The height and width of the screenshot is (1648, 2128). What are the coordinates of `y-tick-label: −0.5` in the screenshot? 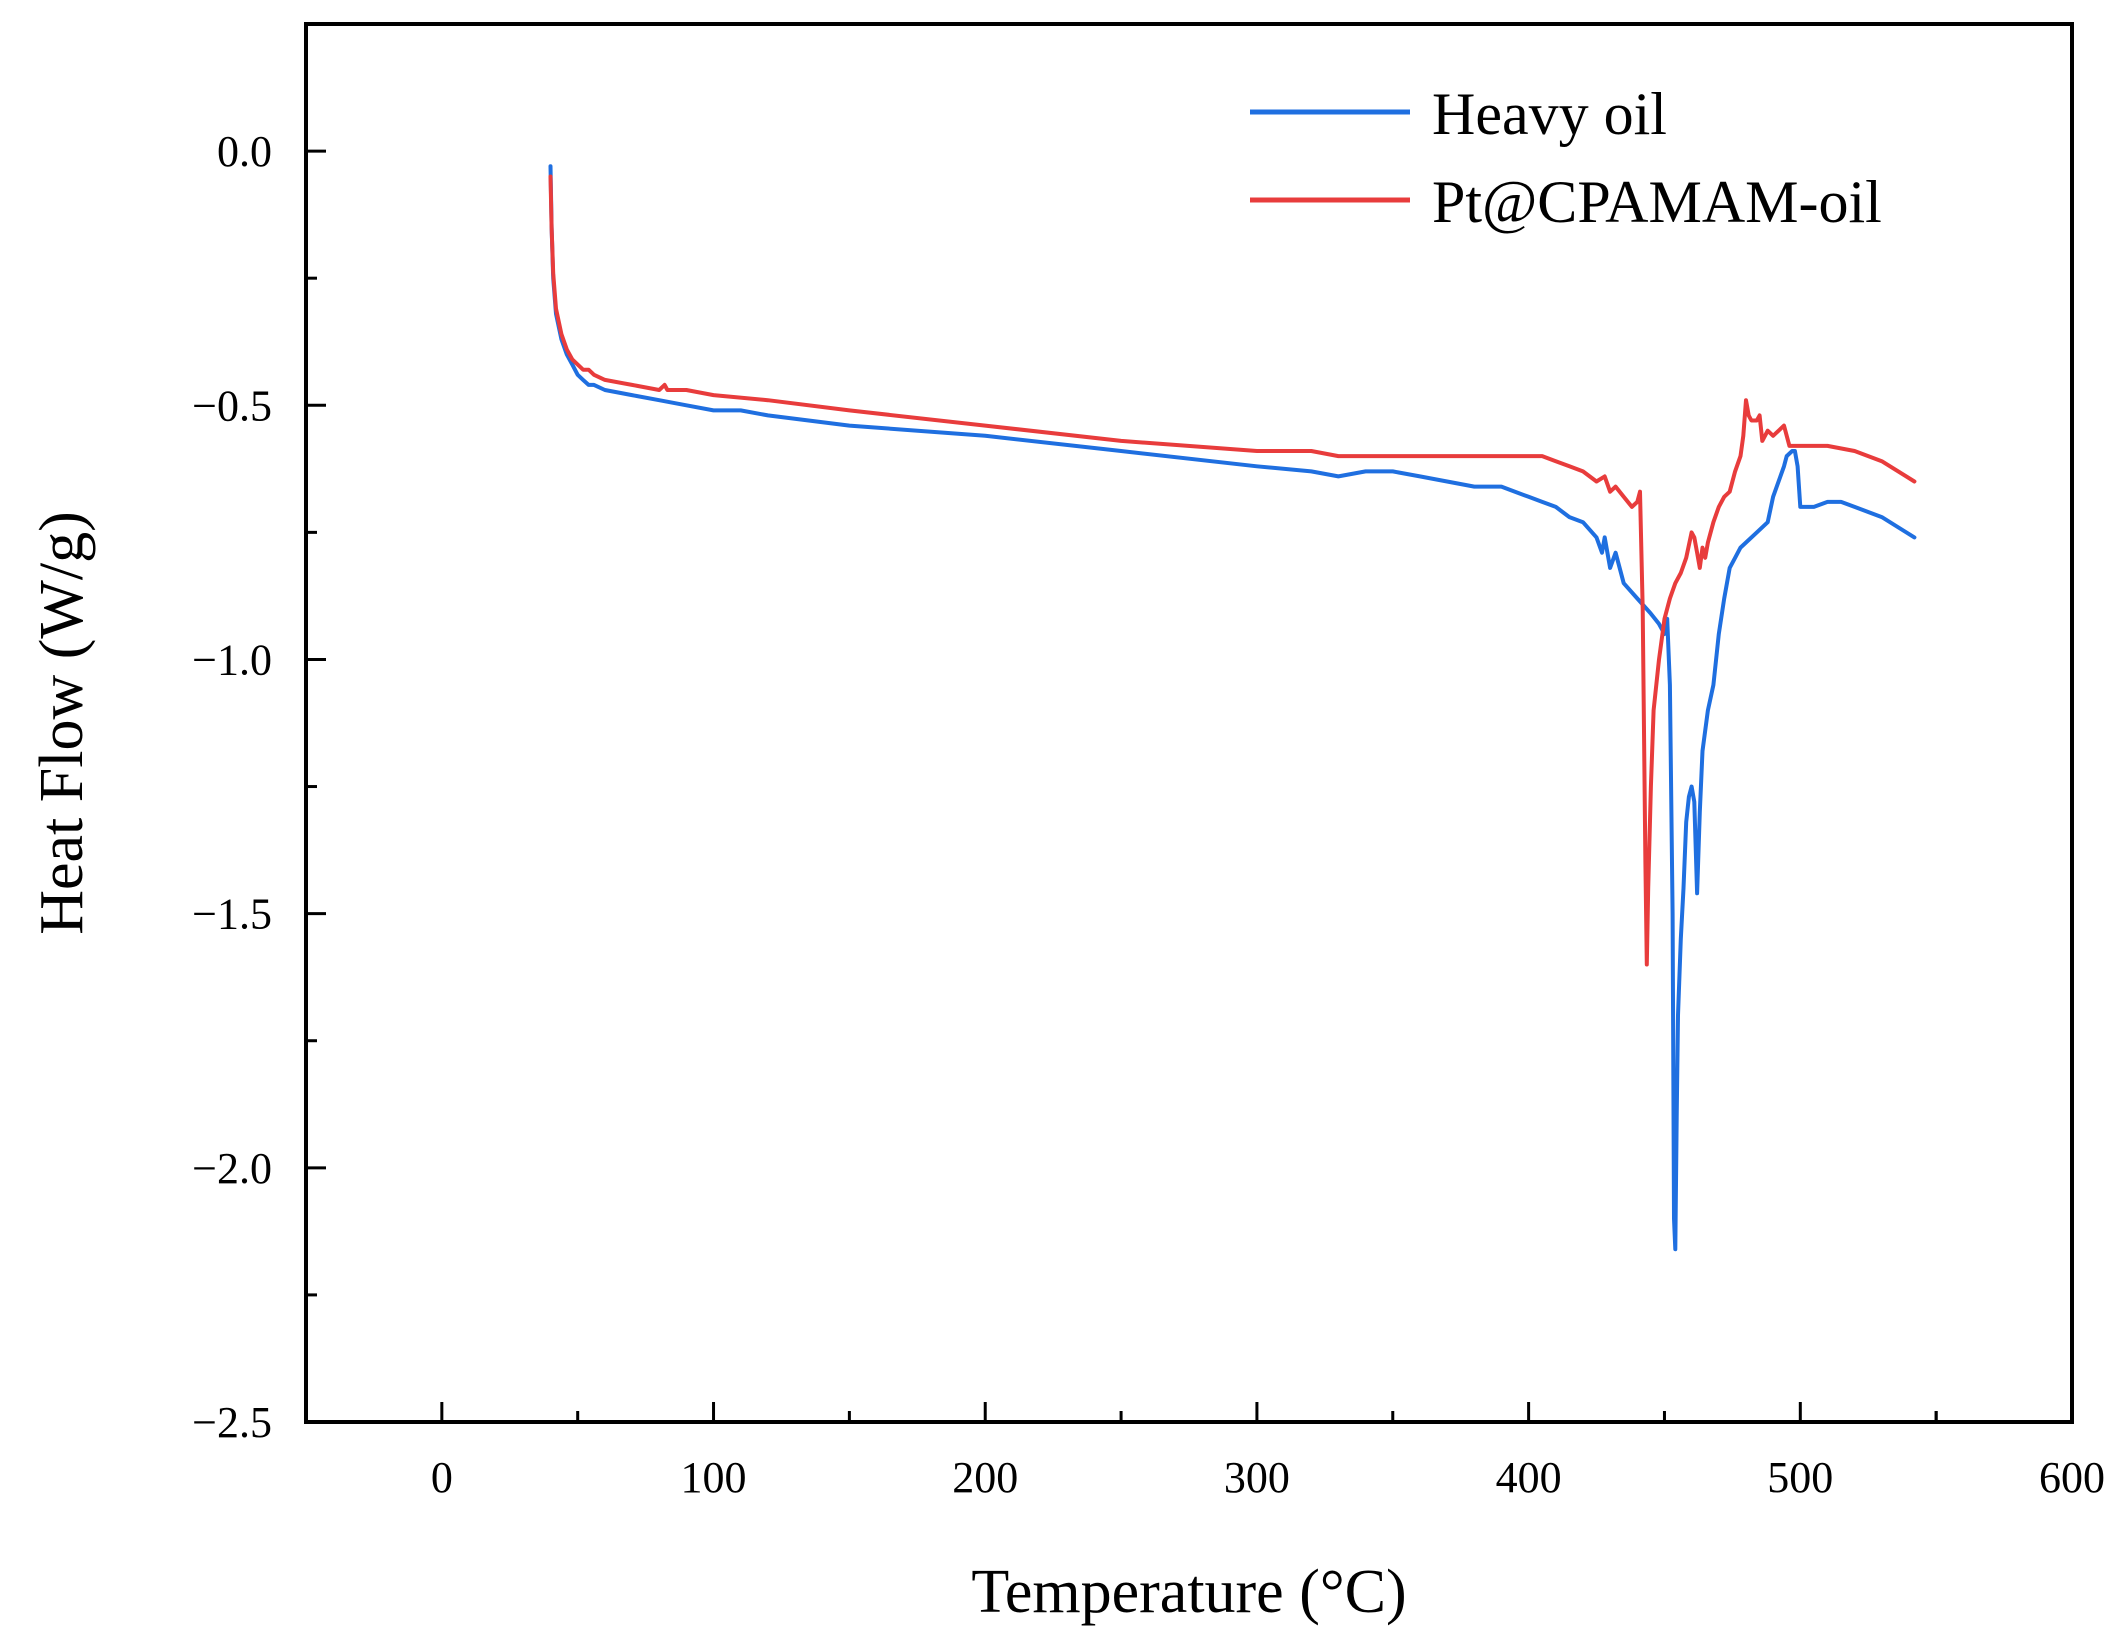 It's located at (232, 405).